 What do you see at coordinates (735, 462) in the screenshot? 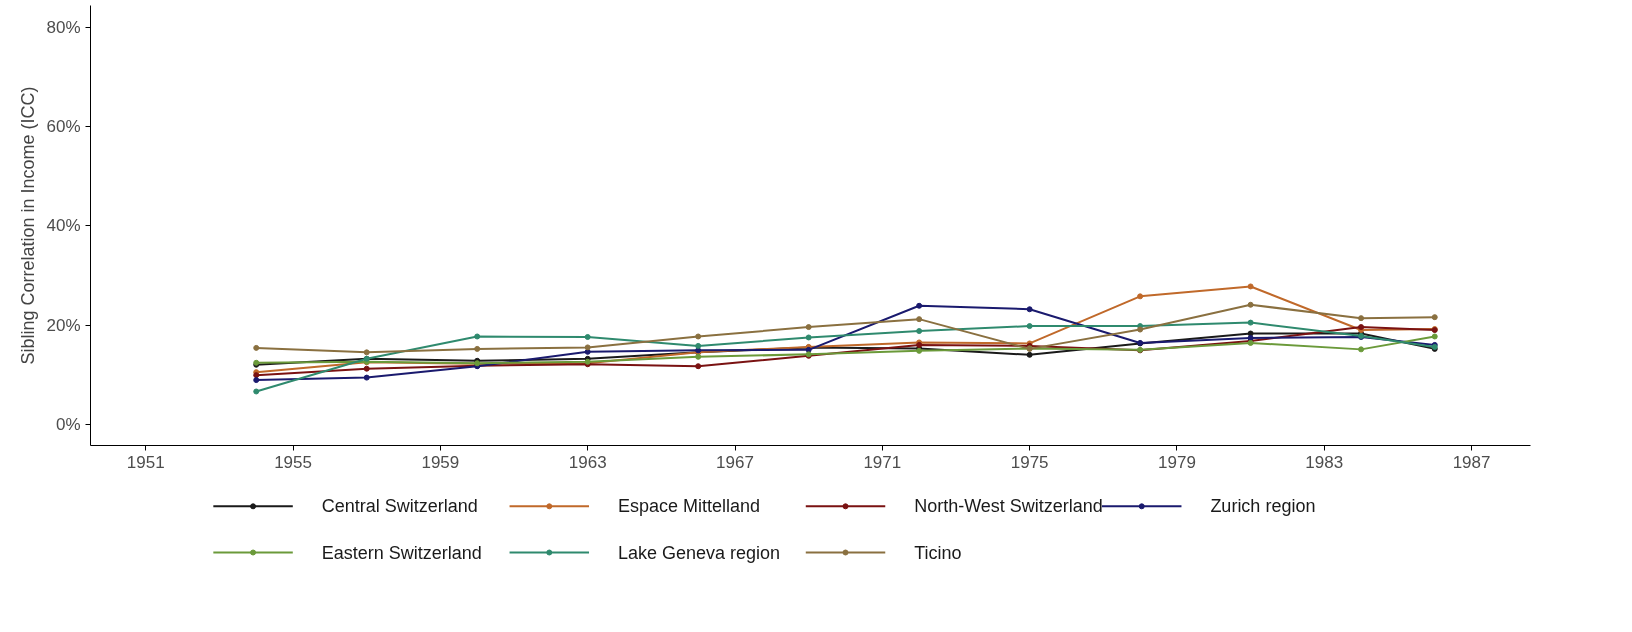
I see `x-tick-label: 1967` at bounding box center [735, 462].